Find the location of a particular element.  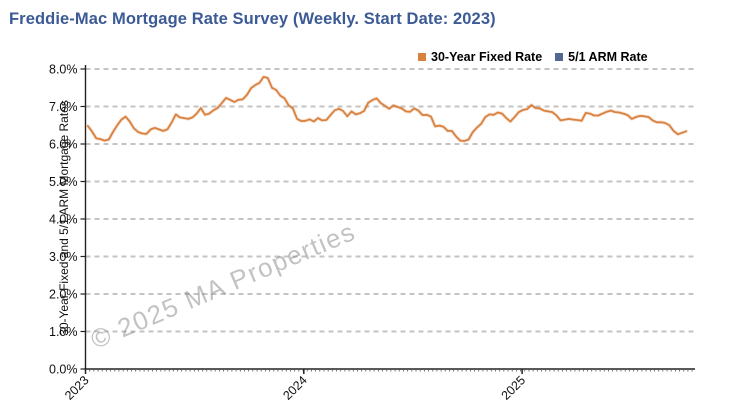

legend-item-fixed-rate: 30-Year Fixed Rate is located at coordinates (480, 57).